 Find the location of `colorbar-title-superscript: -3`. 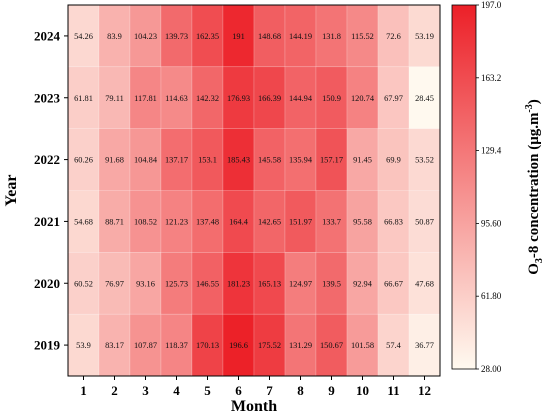

colorbar-title-superscript: -3 is located at coordinates (529, 108).